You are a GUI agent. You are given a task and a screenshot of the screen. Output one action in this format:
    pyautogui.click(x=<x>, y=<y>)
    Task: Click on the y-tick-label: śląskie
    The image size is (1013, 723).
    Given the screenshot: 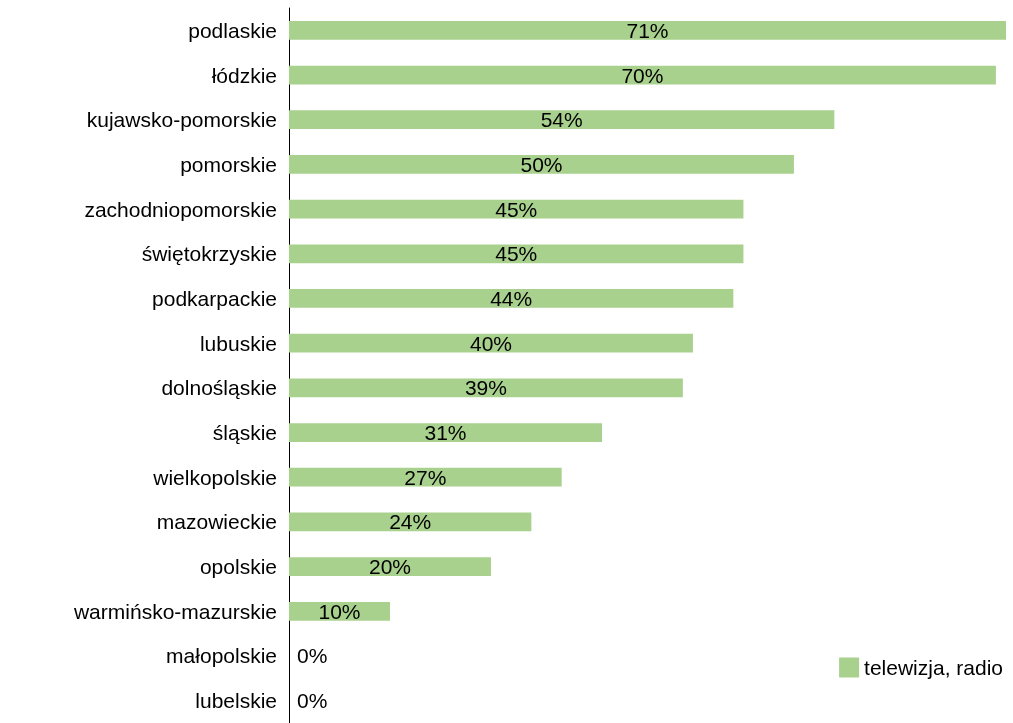 What is the action you would take?
    pyautogui.click(x=244, y=433)
    